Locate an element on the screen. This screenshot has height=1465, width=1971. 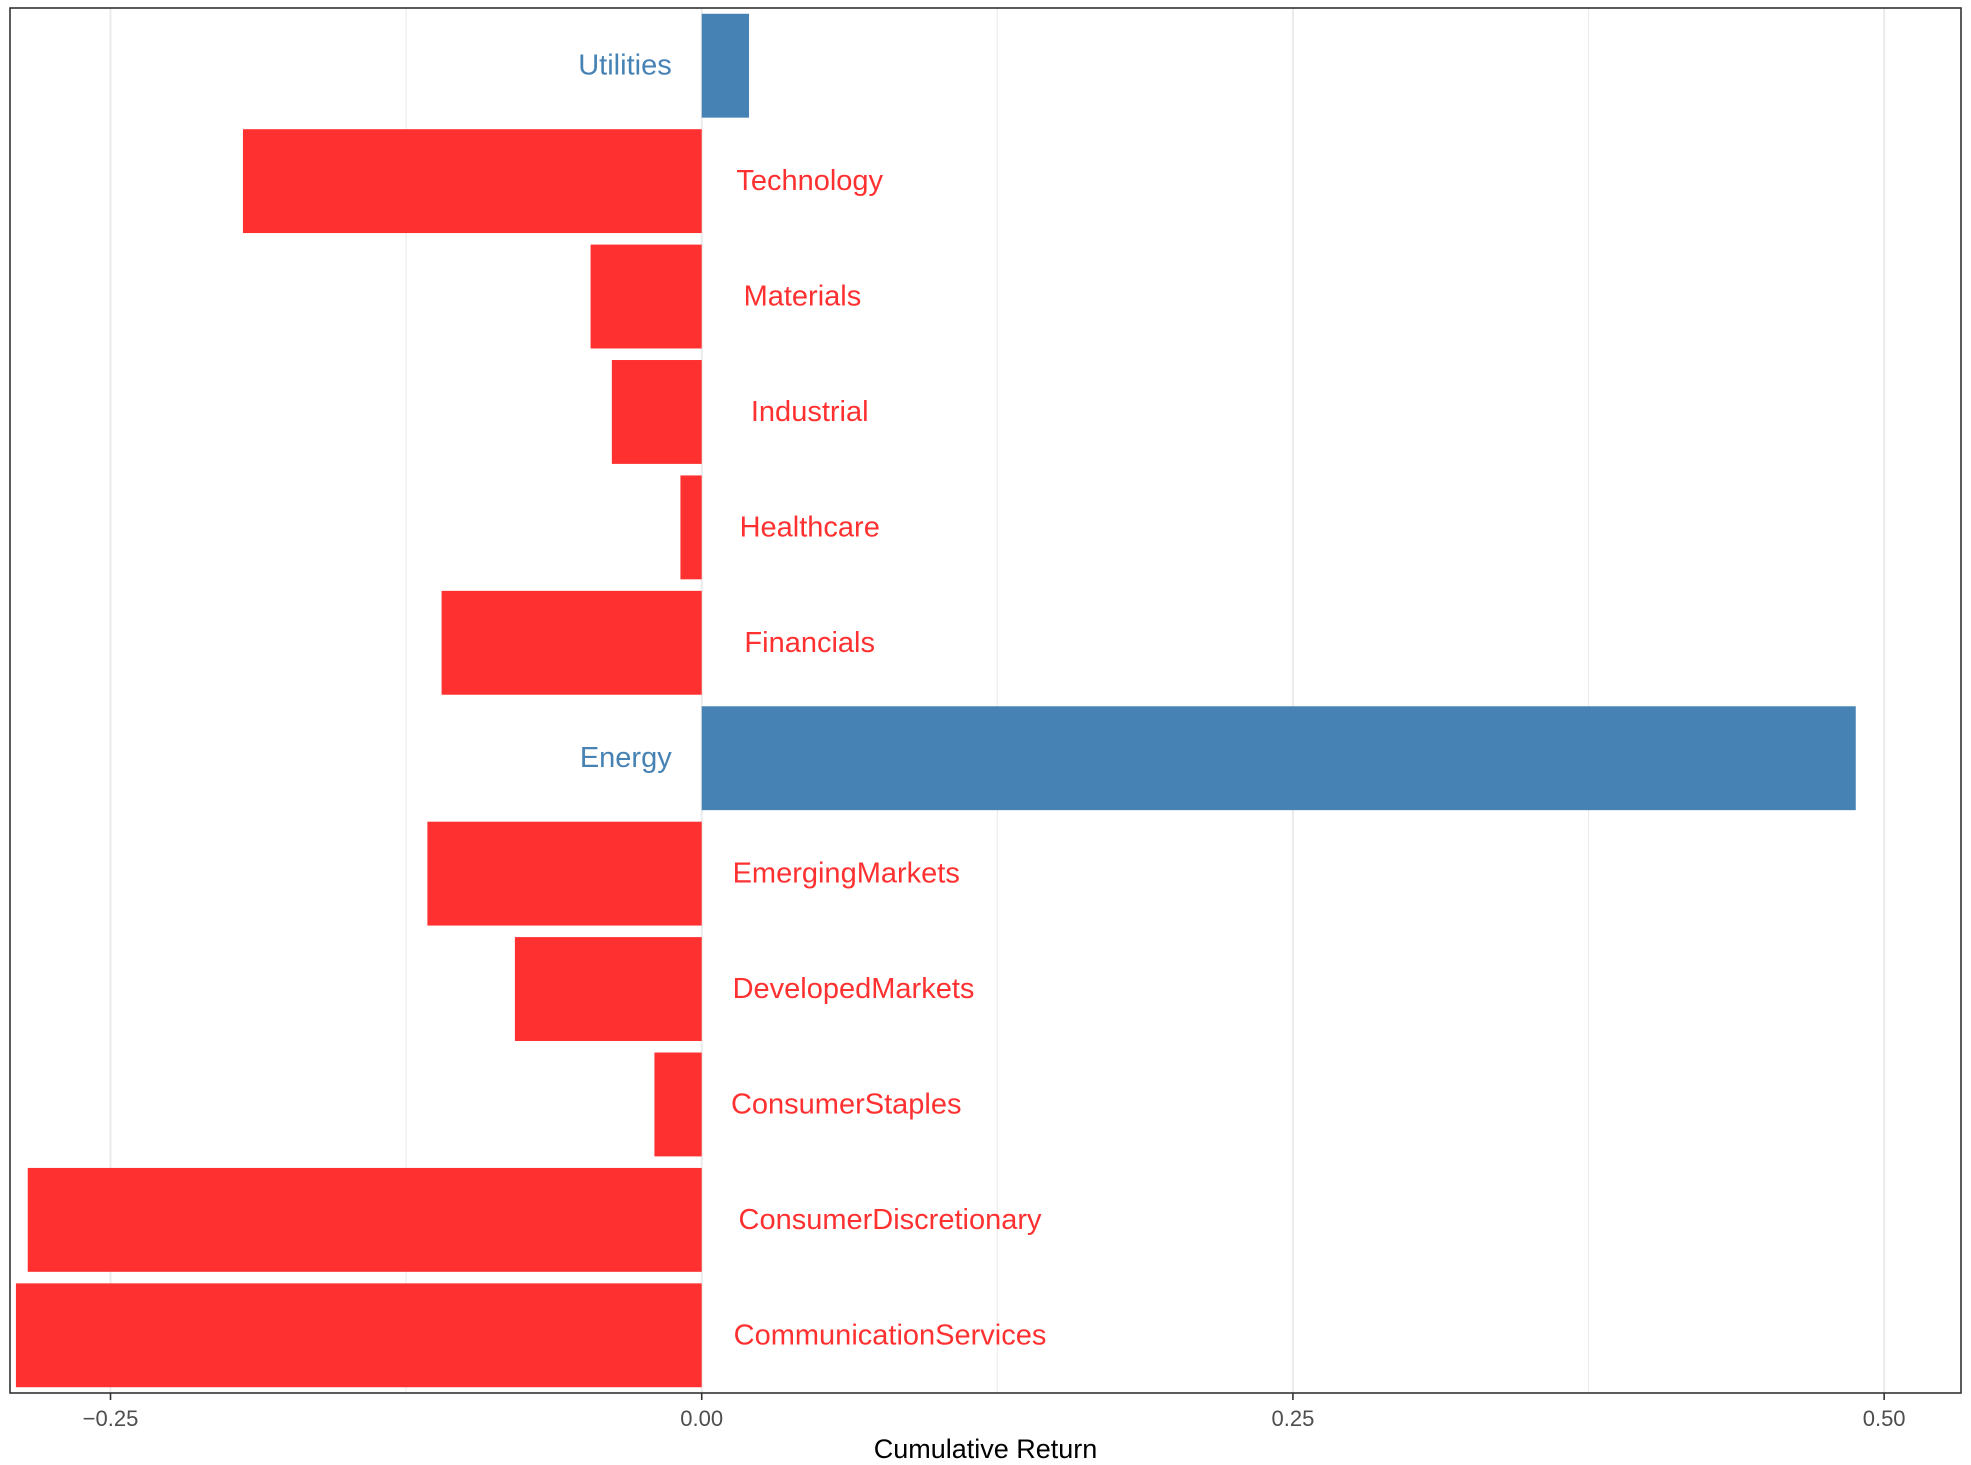
bar-consumer-staples is located at coordinates (678, 1104).